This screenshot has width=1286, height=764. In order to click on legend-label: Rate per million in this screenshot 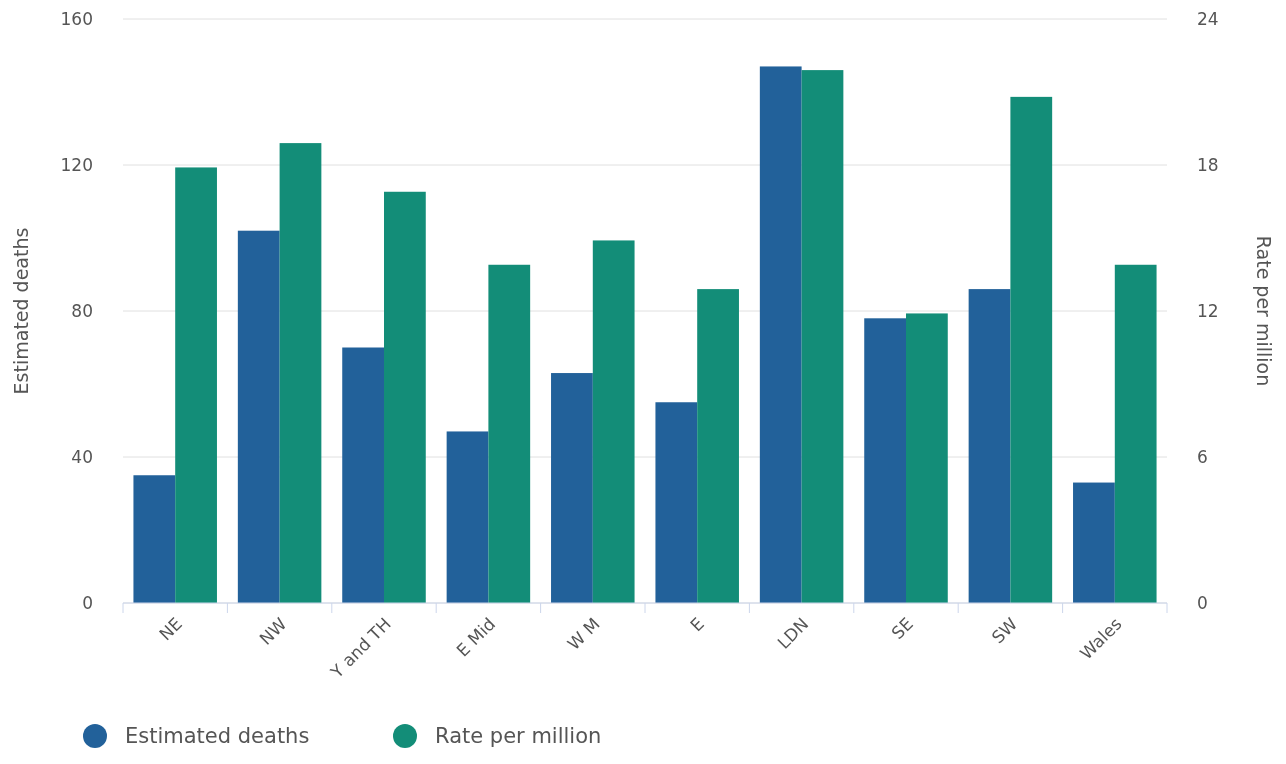, I will do `click(518, 736)`.